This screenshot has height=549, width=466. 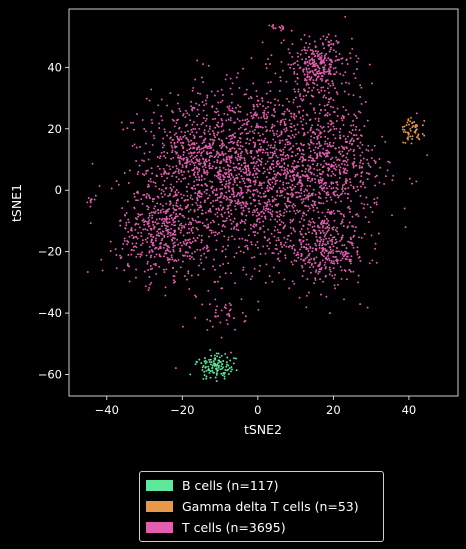 What do you see at coordinates (107, 410) in the screenshot?
I see `x-tick-label: −40` at bounding box center [107, 410].